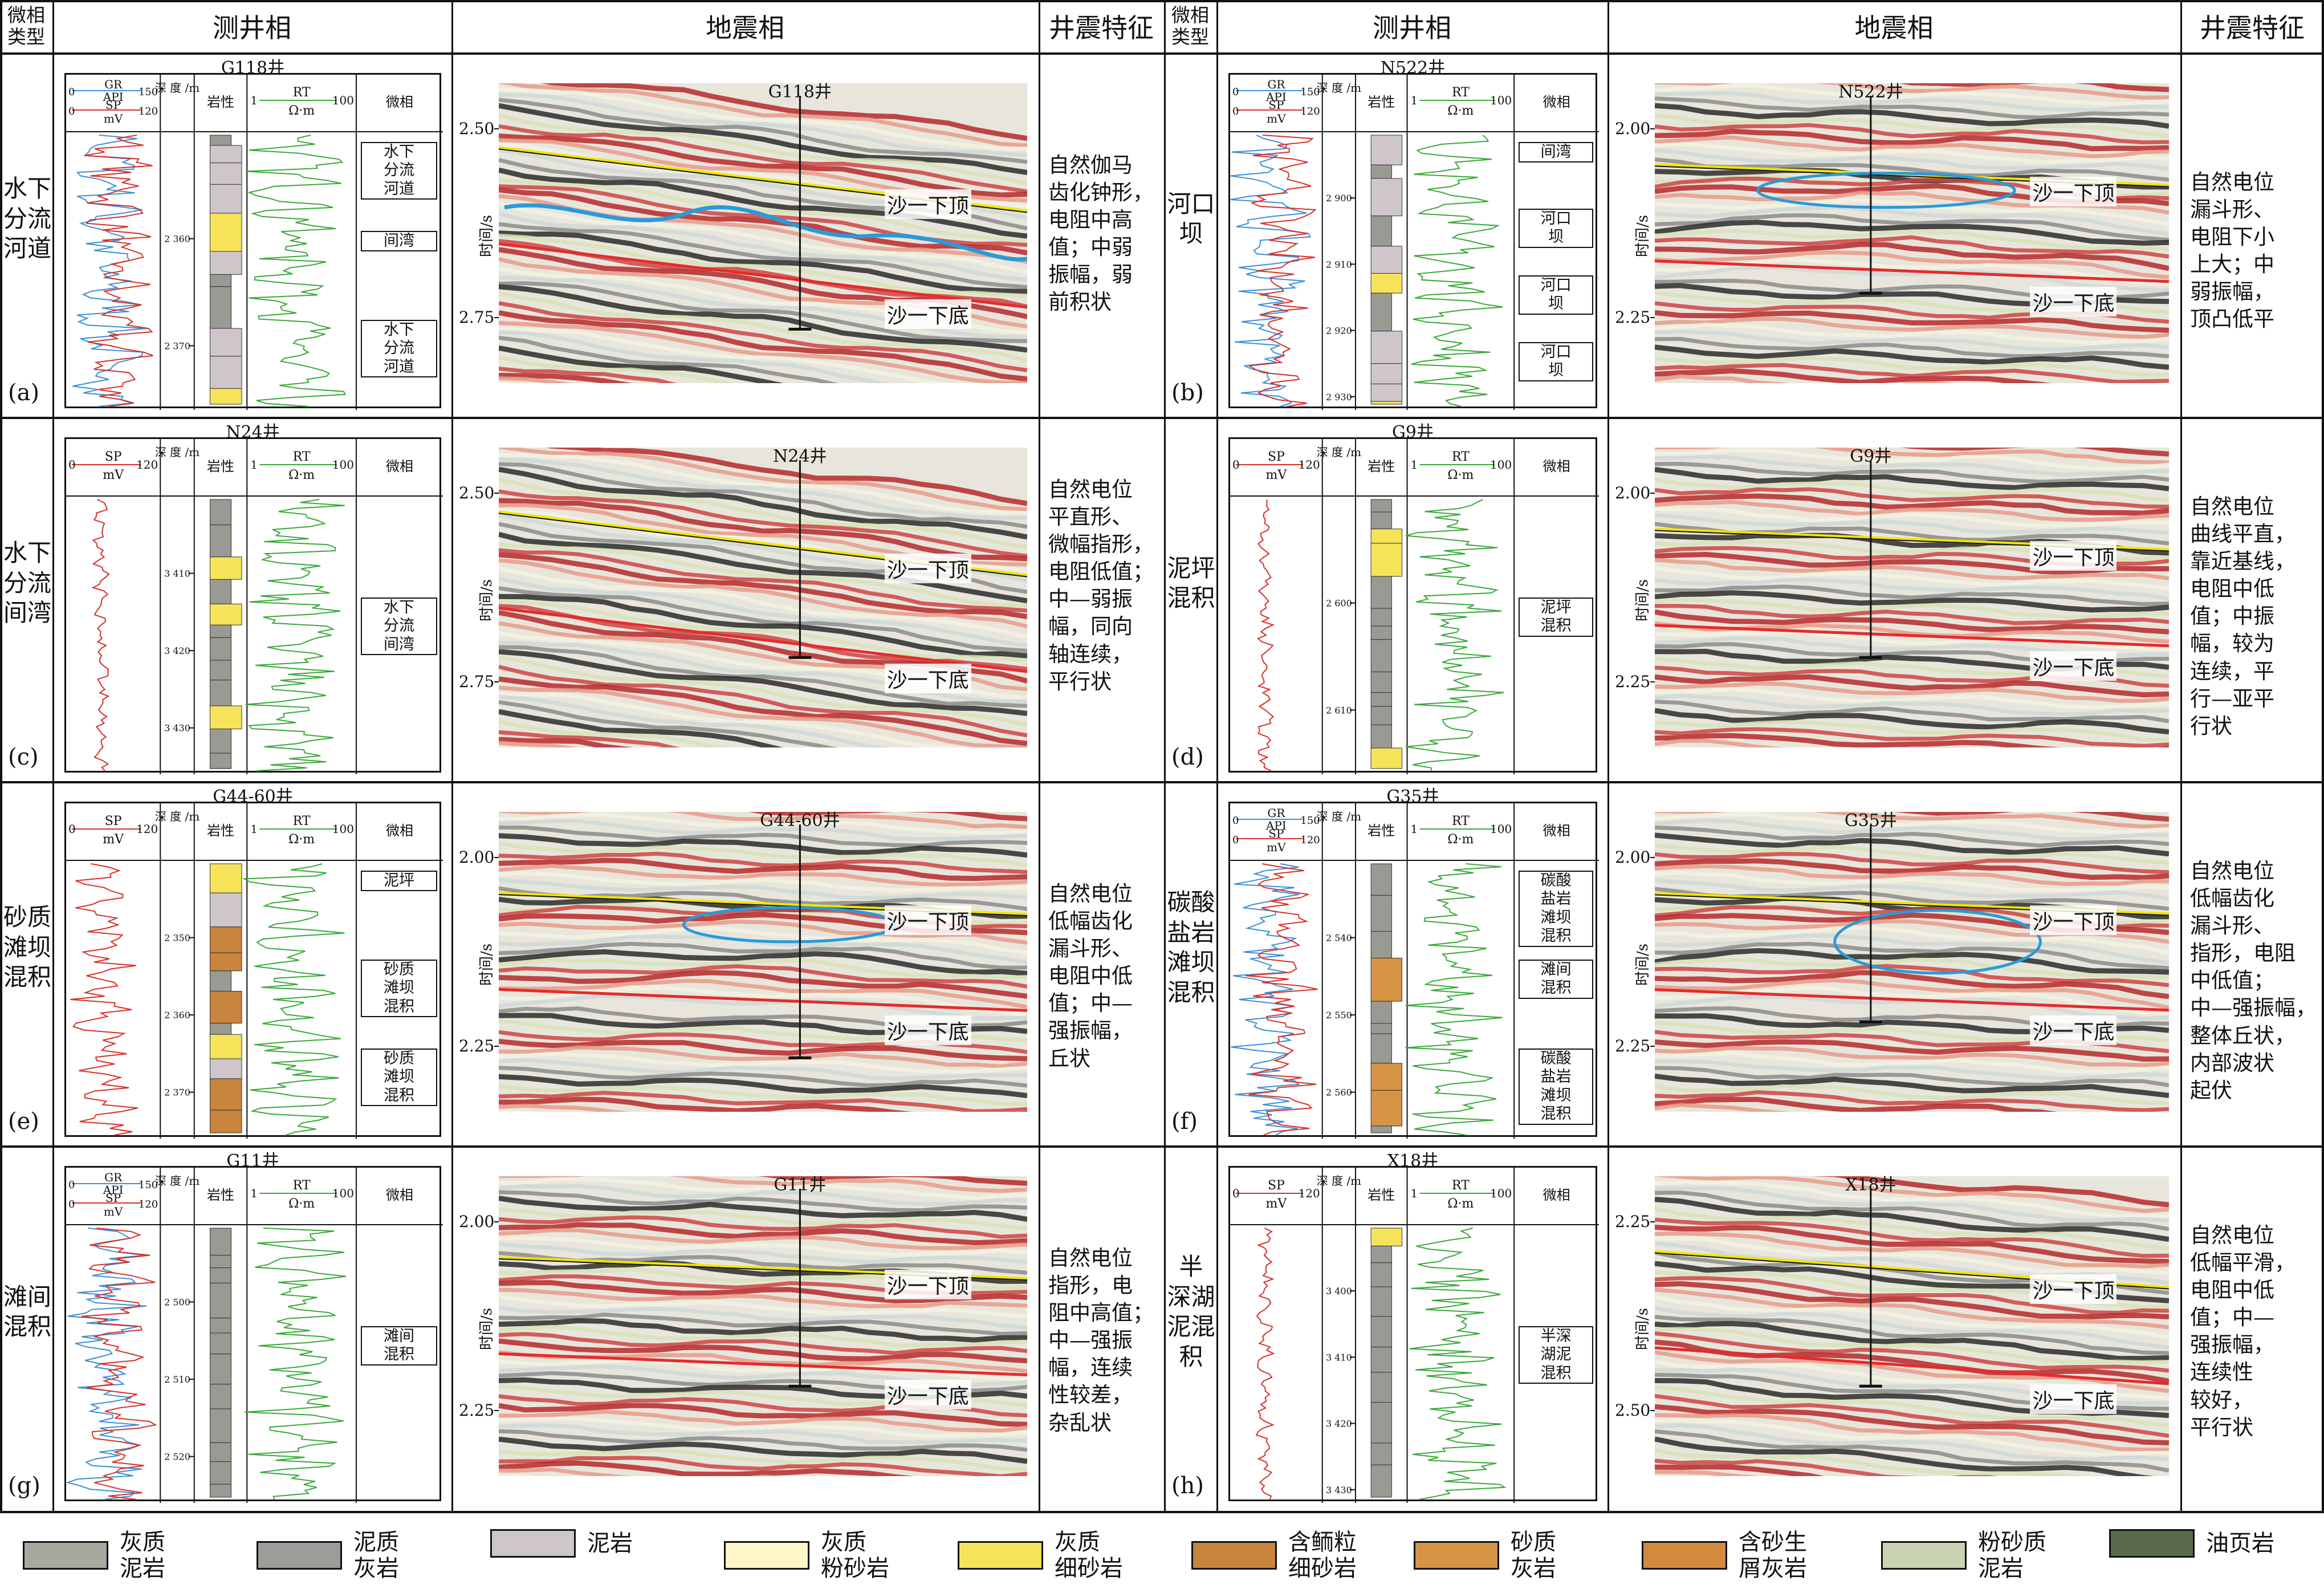 The image size is (2324, 1593). What do you see at coordinates (562, 1544) in the screenshot?
I see `legend-item: 泥岩` at bounding box center [562, 1544].